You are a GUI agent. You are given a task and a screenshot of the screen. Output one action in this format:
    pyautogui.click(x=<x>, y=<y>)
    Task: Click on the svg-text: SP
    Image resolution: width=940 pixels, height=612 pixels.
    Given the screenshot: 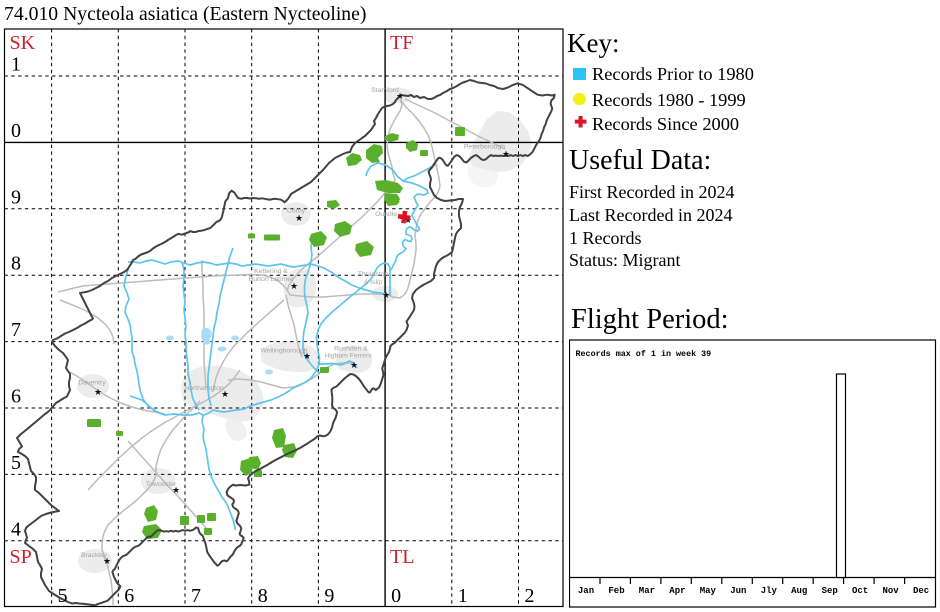 What is the action you would take?
    pyautogui.click(x=21, y=557)
    